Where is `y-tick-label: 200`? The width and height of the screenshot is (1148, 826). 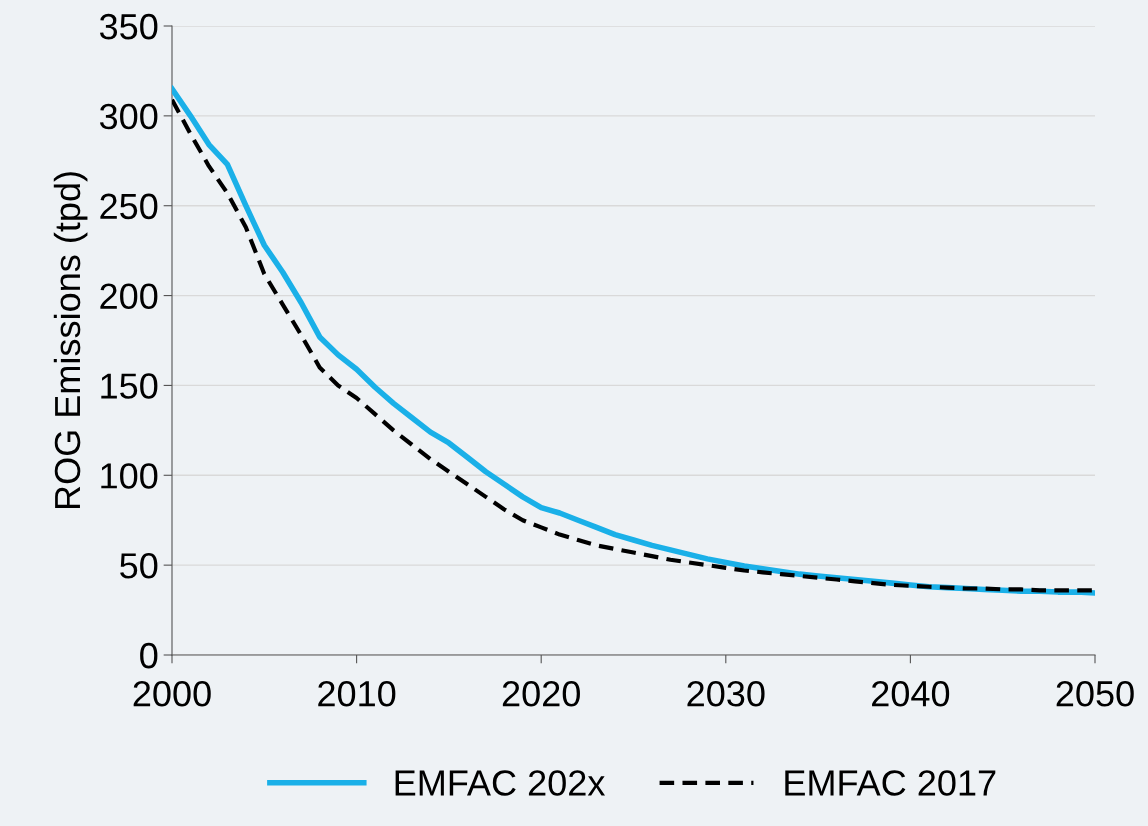
y-tick-label: 200 is located at coordinates (129, 296).